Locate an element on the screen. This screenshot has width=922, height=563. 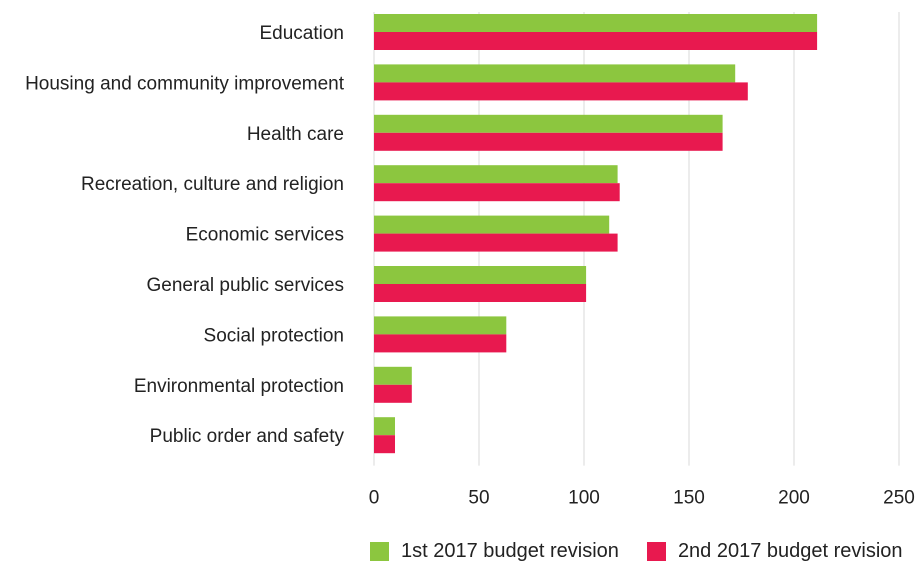
x-tick-label-250: 250 is located at coordinates (899, 498).